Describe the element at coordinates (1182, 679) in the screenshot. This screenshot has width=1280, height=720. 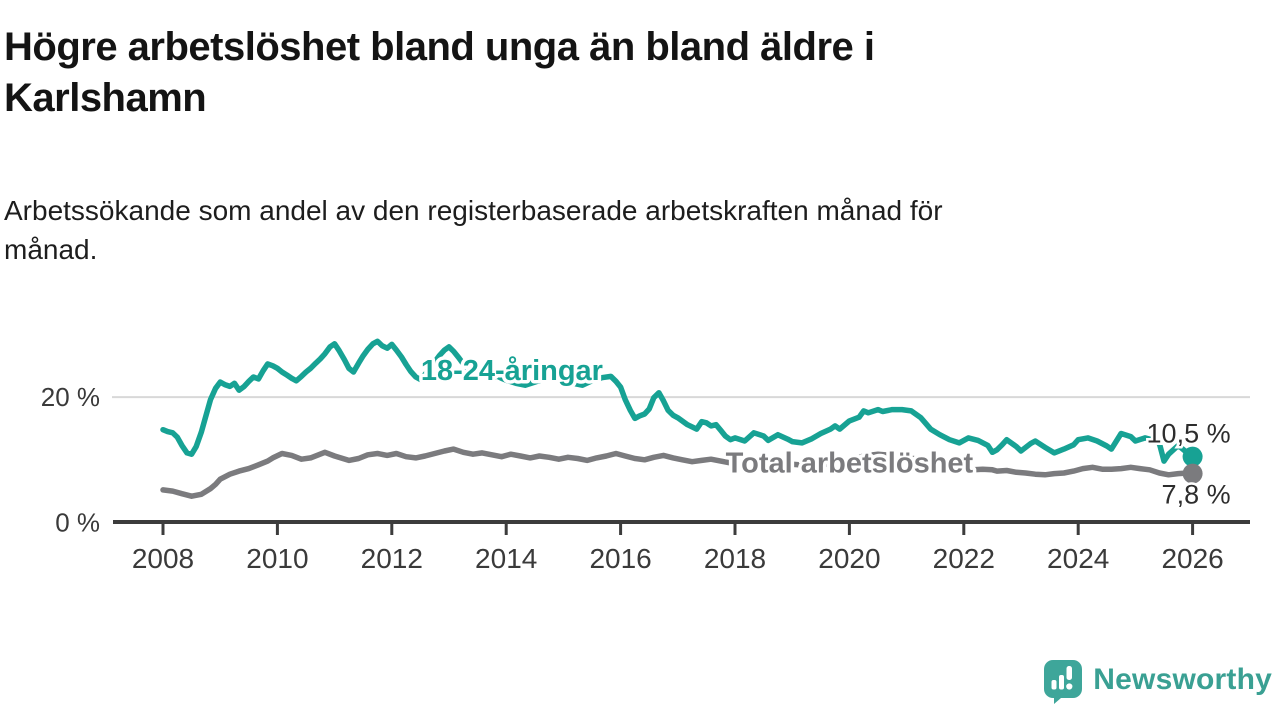
I see `newsworthy-logo-text: Newsworthy` at that location.